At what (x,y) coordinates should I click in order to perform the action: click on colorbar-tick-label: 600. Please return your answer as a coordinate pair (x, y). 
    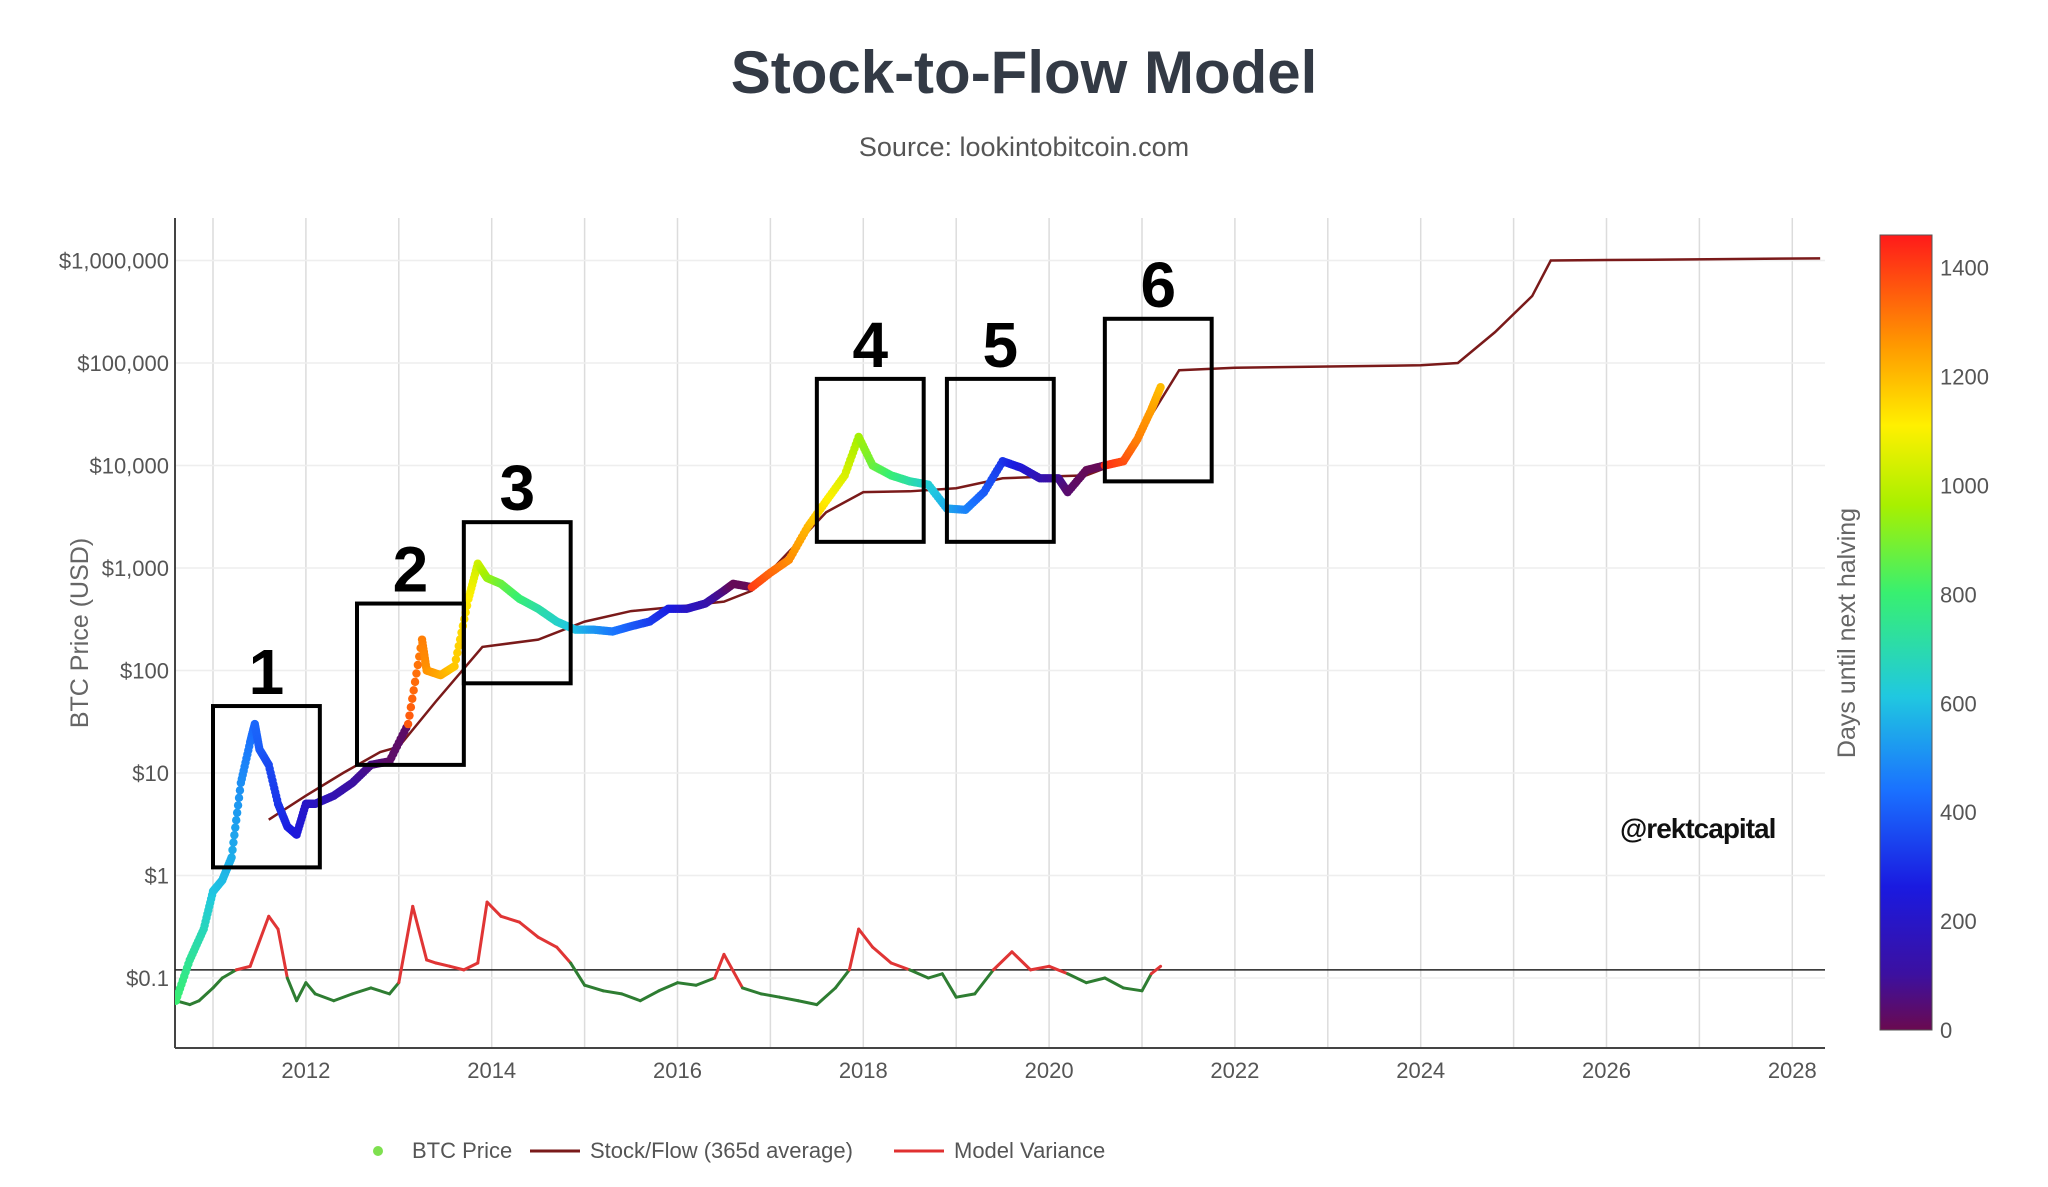
    Looking at the image, I should click on (1958, 703).